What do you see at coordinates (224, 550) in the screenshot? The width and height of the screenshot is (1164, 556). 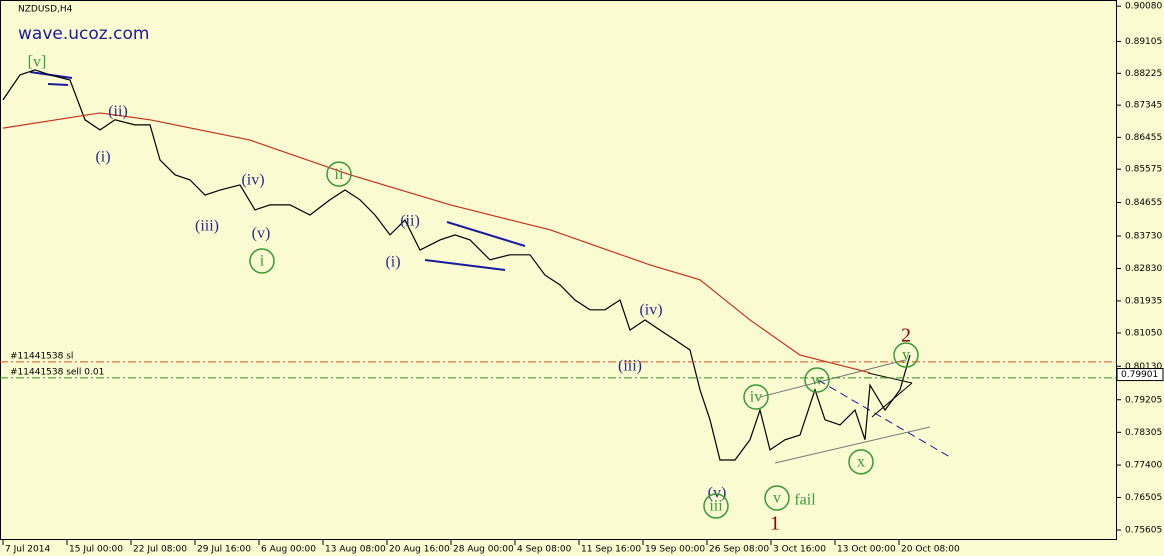 I see `x-tick-label: 29 Jul 16:00` at bounding box center [224, 550].